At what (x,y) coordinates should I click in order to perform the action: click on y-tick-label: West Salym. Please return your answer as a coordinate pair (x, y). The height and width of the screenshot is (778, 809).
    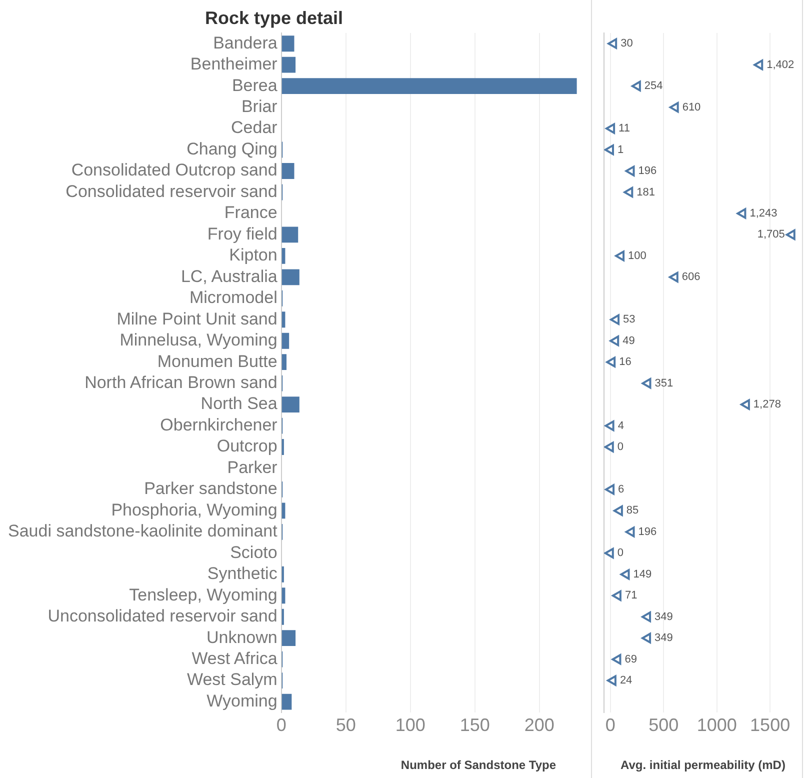
    Looking at the image, I should click on (232, 680).